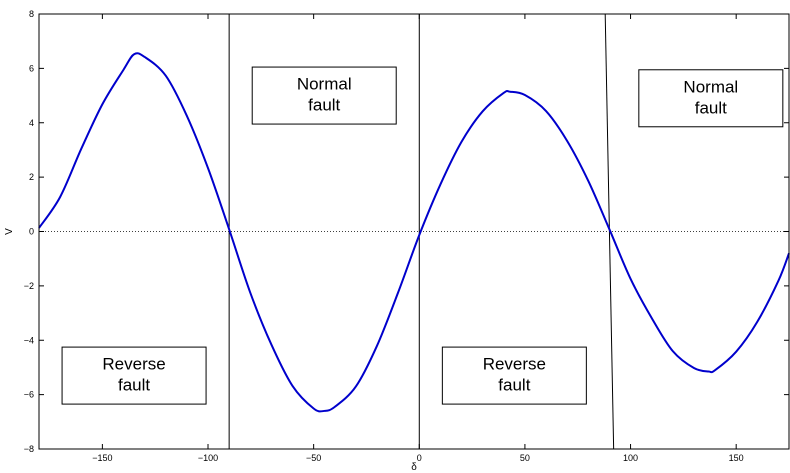 This screenshot has width=790, height=473. What do you see at coordinates (31, 177) in the screenshot?
I see `y-tick-label: 2` at bounding box center [31, 177].